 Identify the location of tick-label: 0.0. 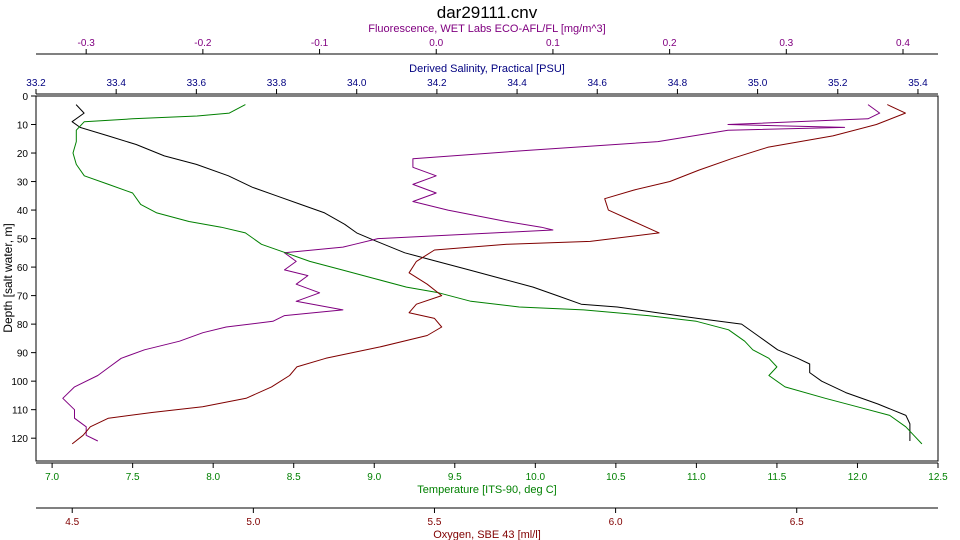
(436, 43).